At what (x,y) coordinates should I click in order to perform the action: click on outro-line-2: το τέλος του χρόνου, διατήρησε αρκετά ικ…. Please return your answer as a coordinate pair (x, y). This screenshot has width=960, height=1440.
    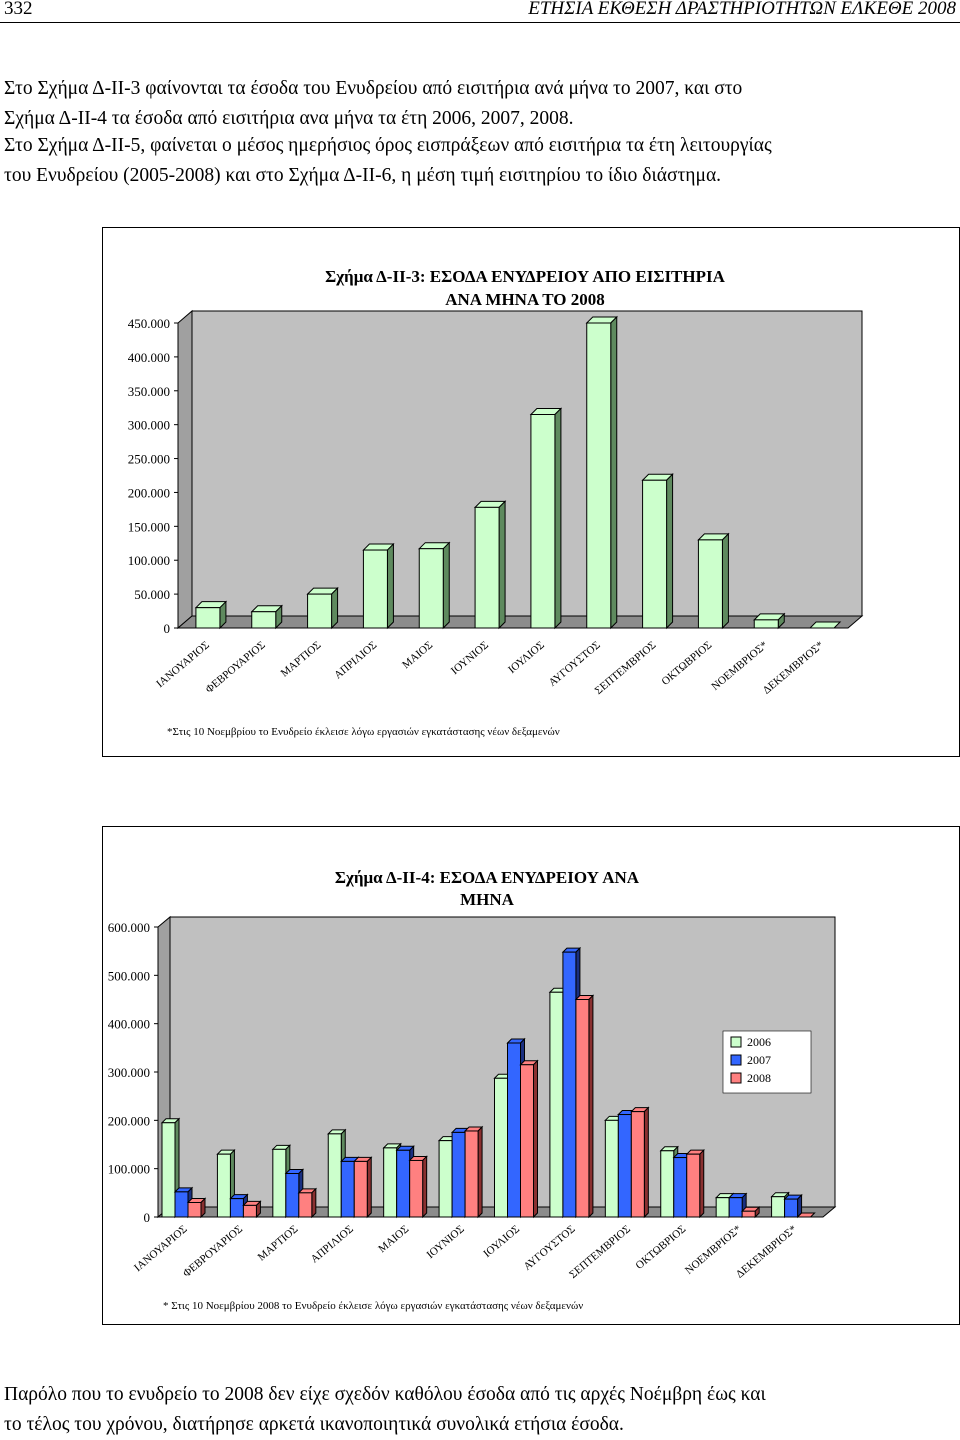
    Looking at the image, I should click on (314, 1424).